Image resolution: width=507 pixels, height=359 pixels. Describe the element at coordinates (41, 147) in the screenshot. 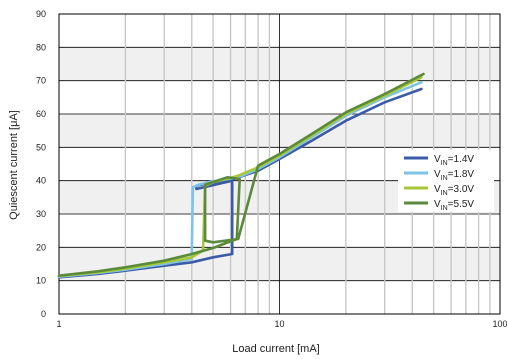

I see `y-tick-label: 50` at that location.